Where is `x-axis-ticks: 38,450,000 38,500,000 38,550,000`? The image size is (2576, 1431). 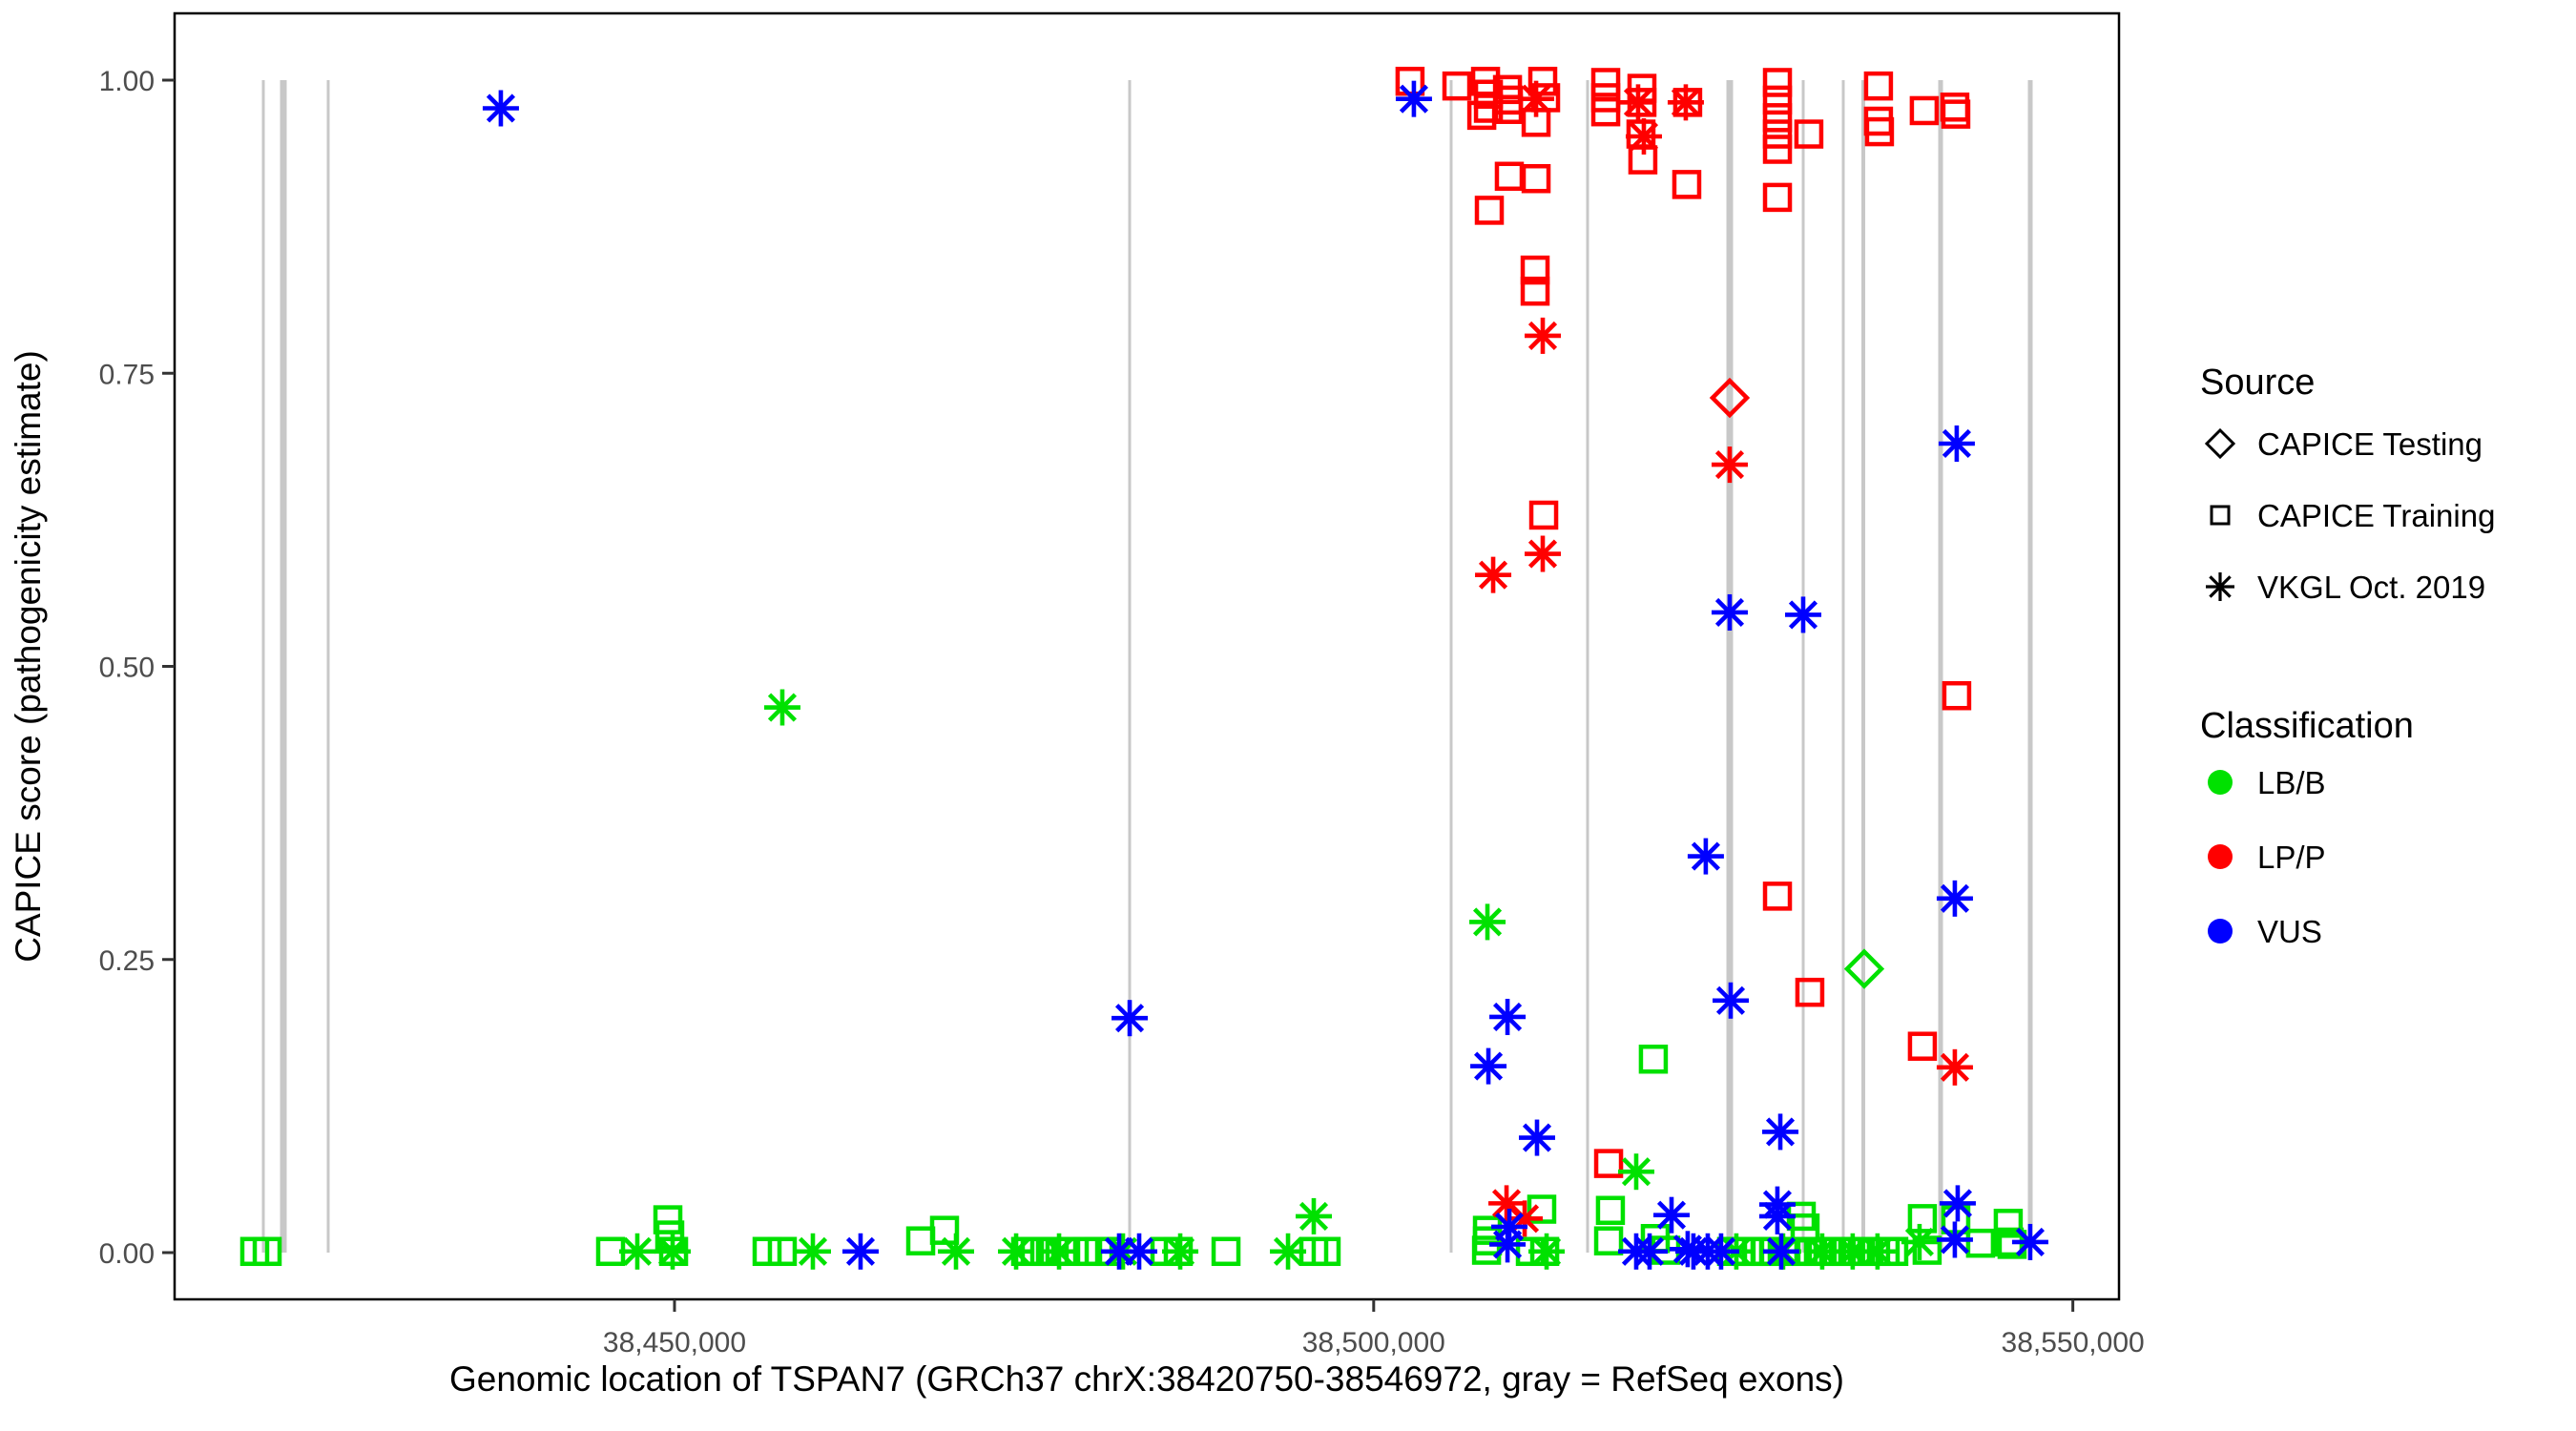
x-axis-ticks: 38,450,000 38,500,000 38,550,000 is located at coordinates (1374, 1328).